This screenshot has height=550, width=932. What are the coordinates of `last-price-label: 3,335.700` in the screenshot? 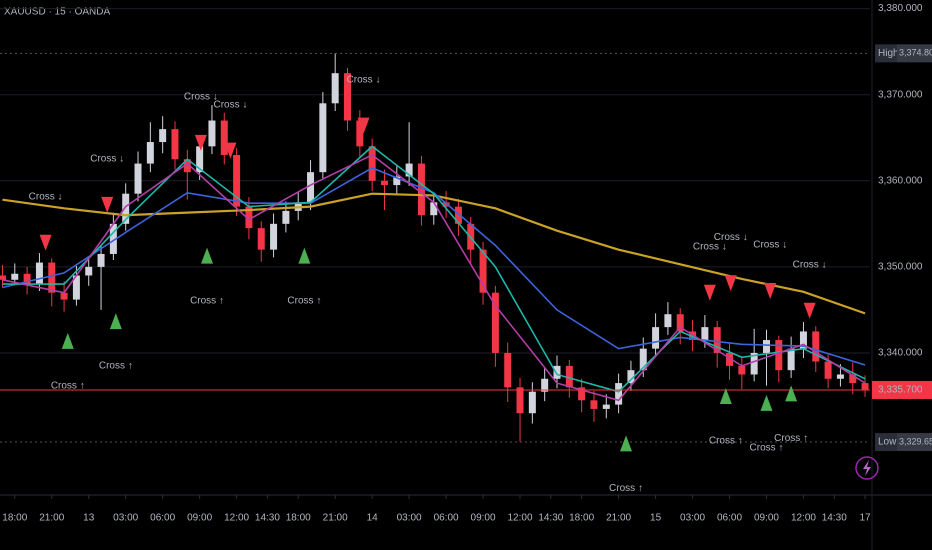 It's located at (900, 390).